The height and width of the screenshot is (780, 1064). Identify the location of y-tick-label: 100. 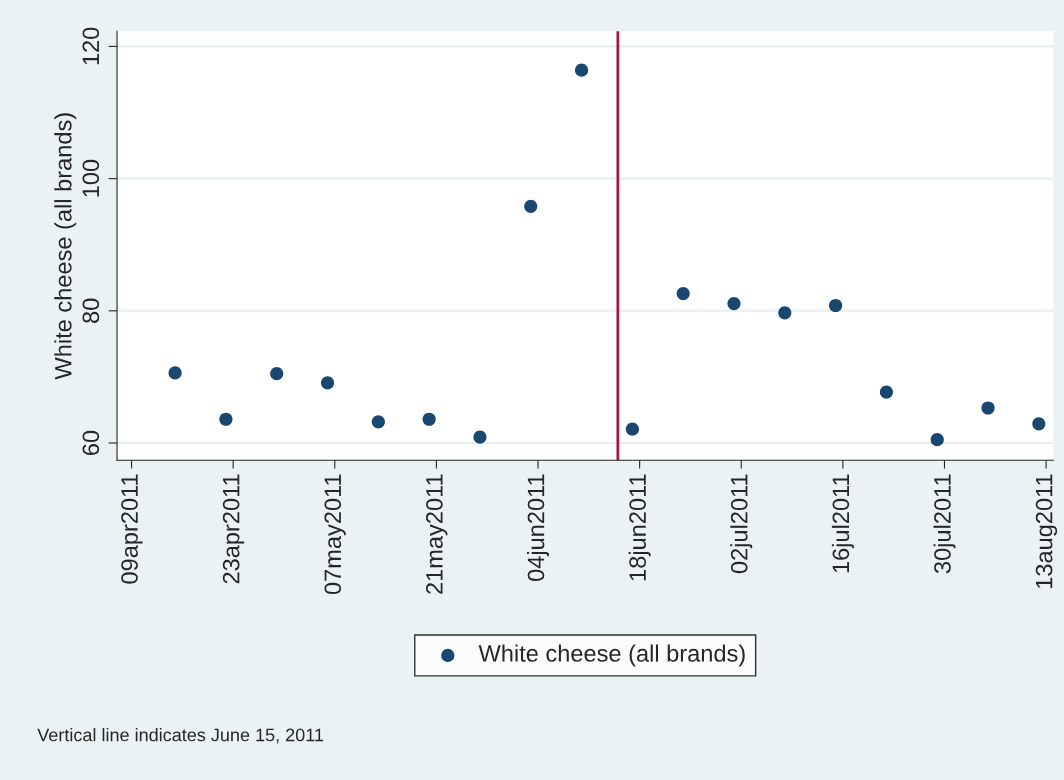
(91, 178).